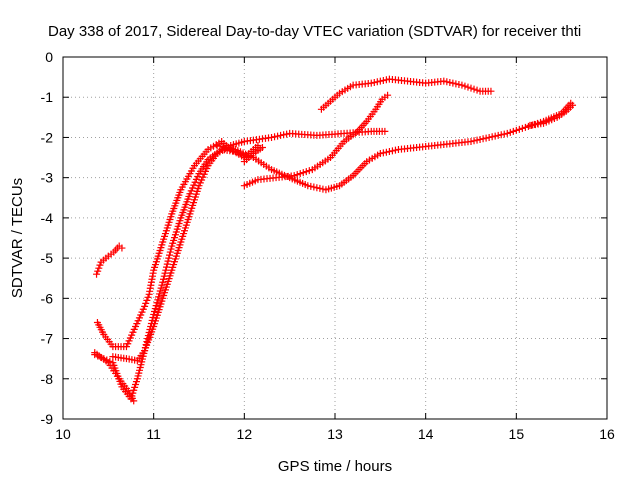 The height and width of the screenshot is (480, 640). Describe the element at coordinates (17, 238) in the screenshot. I see `y-axis-title: SDTVAR / TECUs` at that location.